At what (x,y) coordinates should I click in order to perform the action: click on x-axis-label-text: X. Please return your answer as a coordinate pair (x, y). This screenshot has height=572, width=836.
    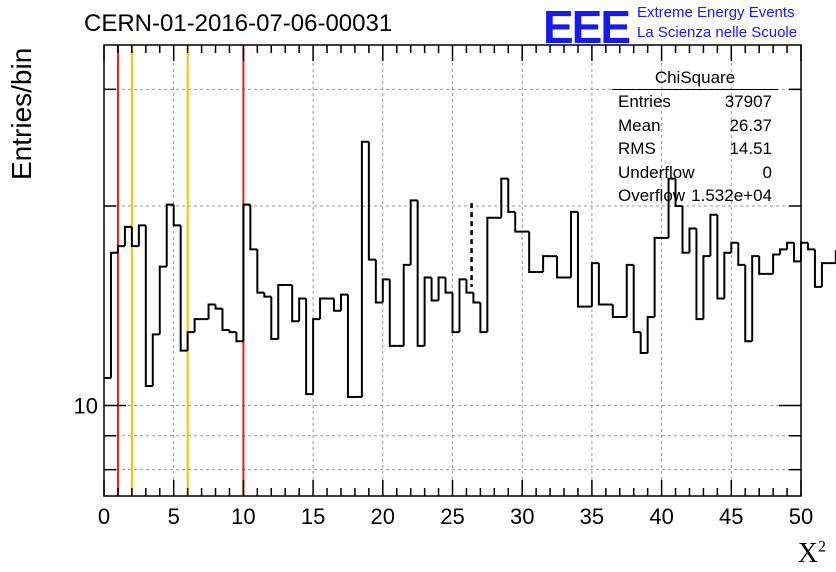
    Looking at the image, I should click on (807, 553).